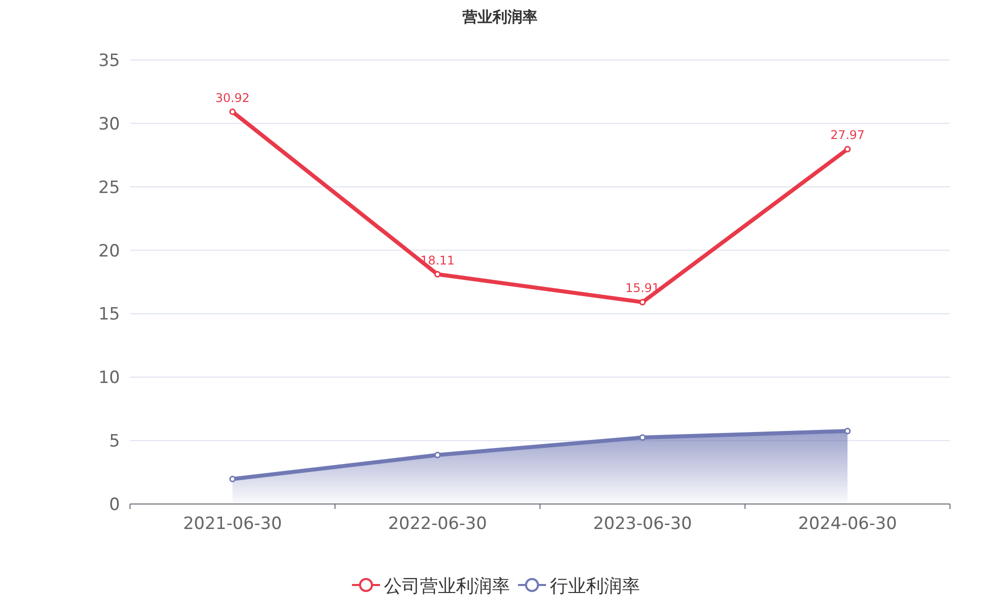  What do you see at coordinates (114, 505) in the screenshot?
I see `y-tick-label: 0` at bounding box center [114, 505].